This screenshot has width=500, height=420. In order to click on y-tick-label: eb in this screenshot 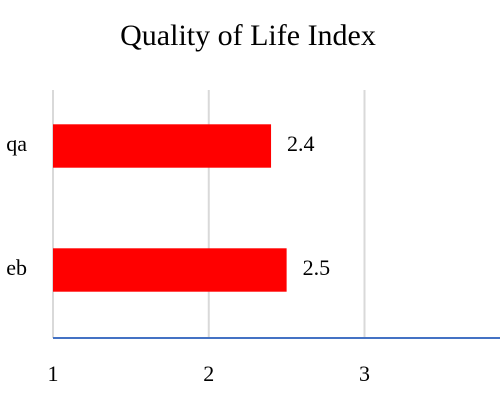, I will do `click(16, 267)`.